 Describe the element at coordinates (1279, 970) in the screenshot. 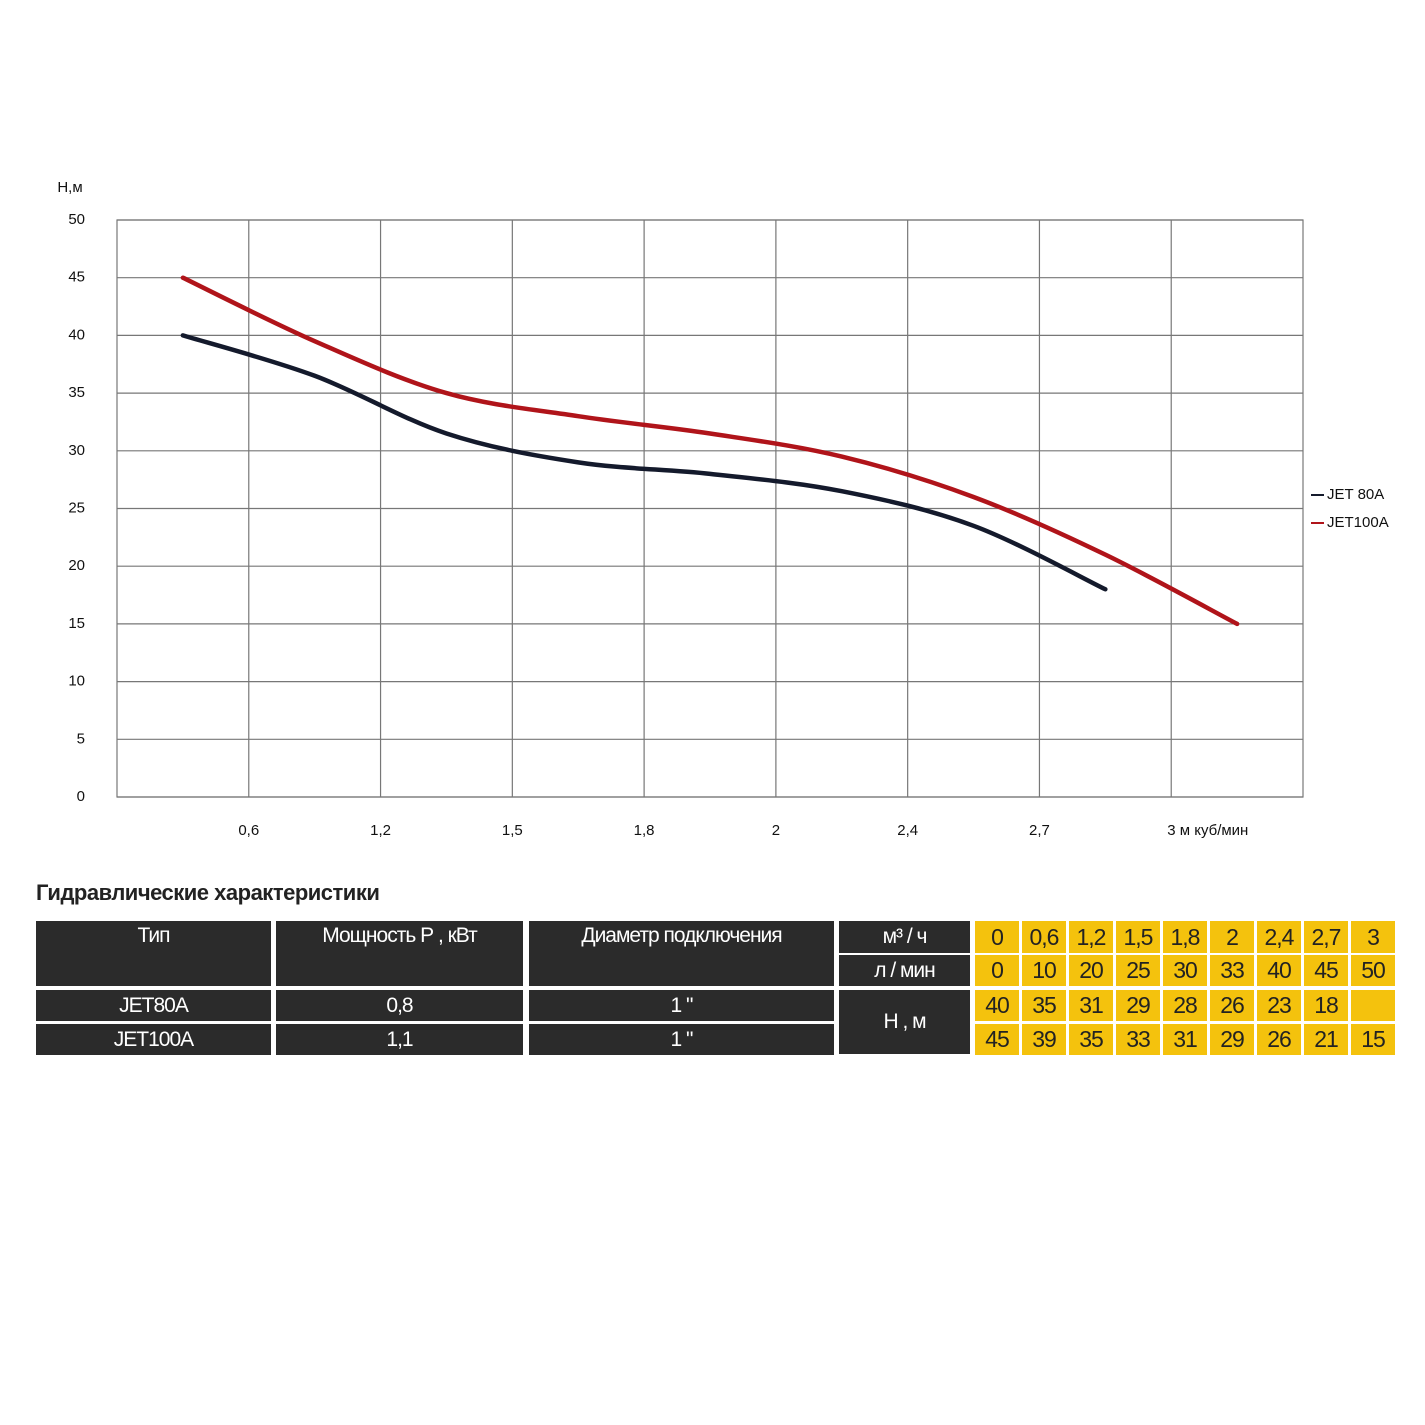

I see `flow-cell: 40` at that location.